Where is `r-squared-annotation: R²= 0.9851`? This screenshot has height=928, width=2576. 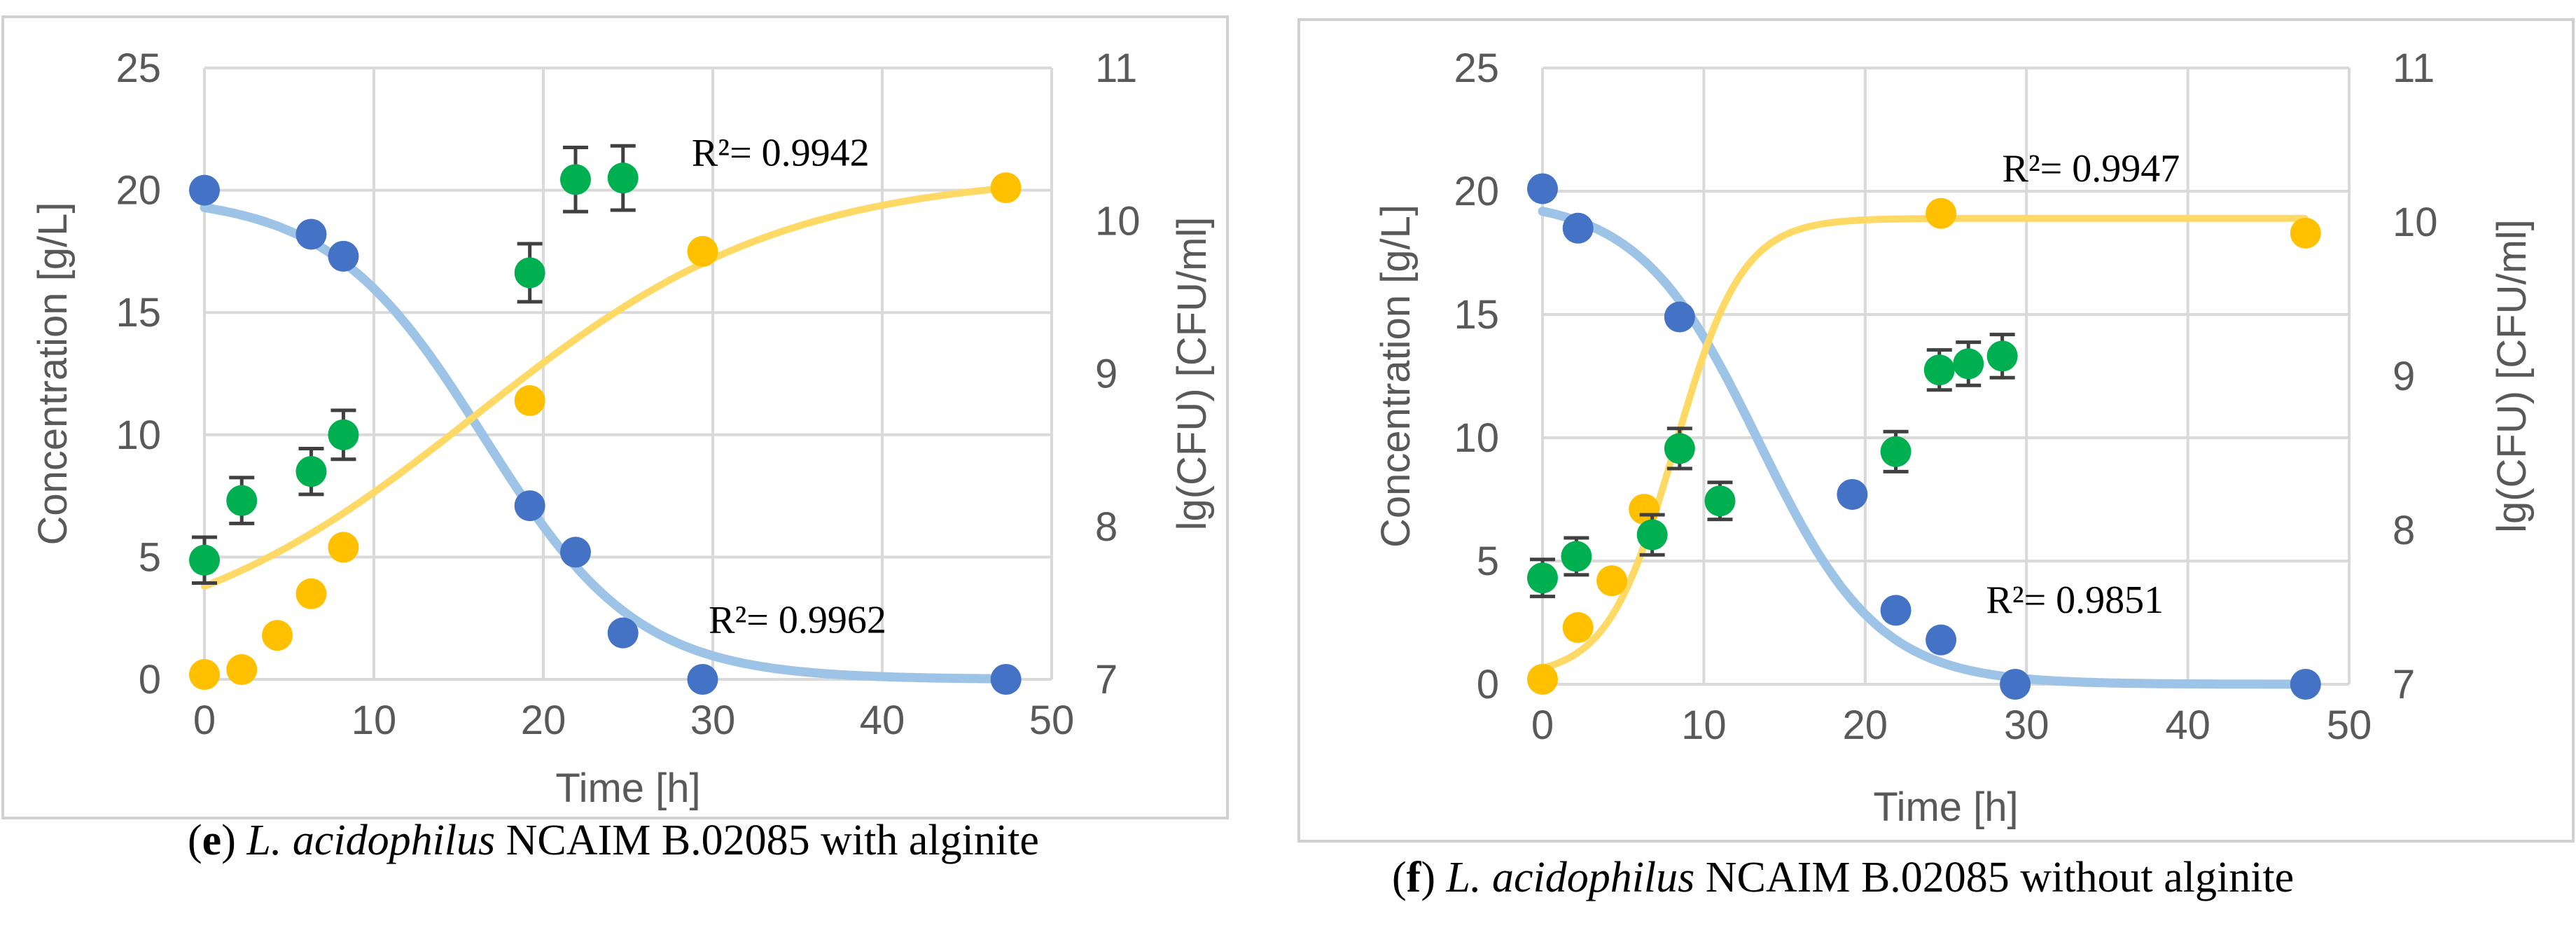
r-squared-annotation: R²= 0.9851 is located at coordinates (2075, 600).